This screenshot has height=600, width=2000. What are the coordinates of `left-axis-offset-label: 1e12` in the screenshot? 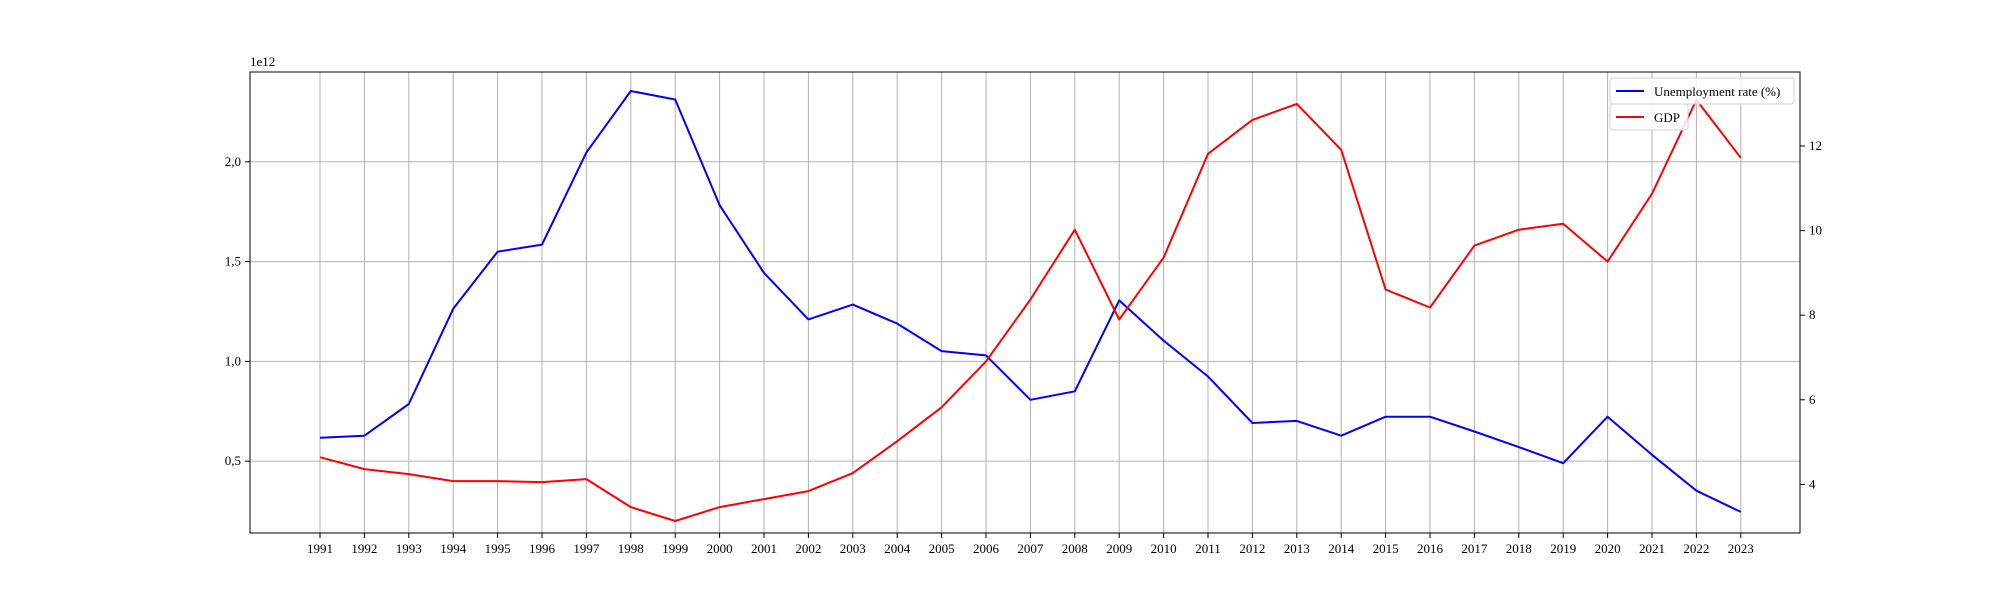 It's located at (262, 61).